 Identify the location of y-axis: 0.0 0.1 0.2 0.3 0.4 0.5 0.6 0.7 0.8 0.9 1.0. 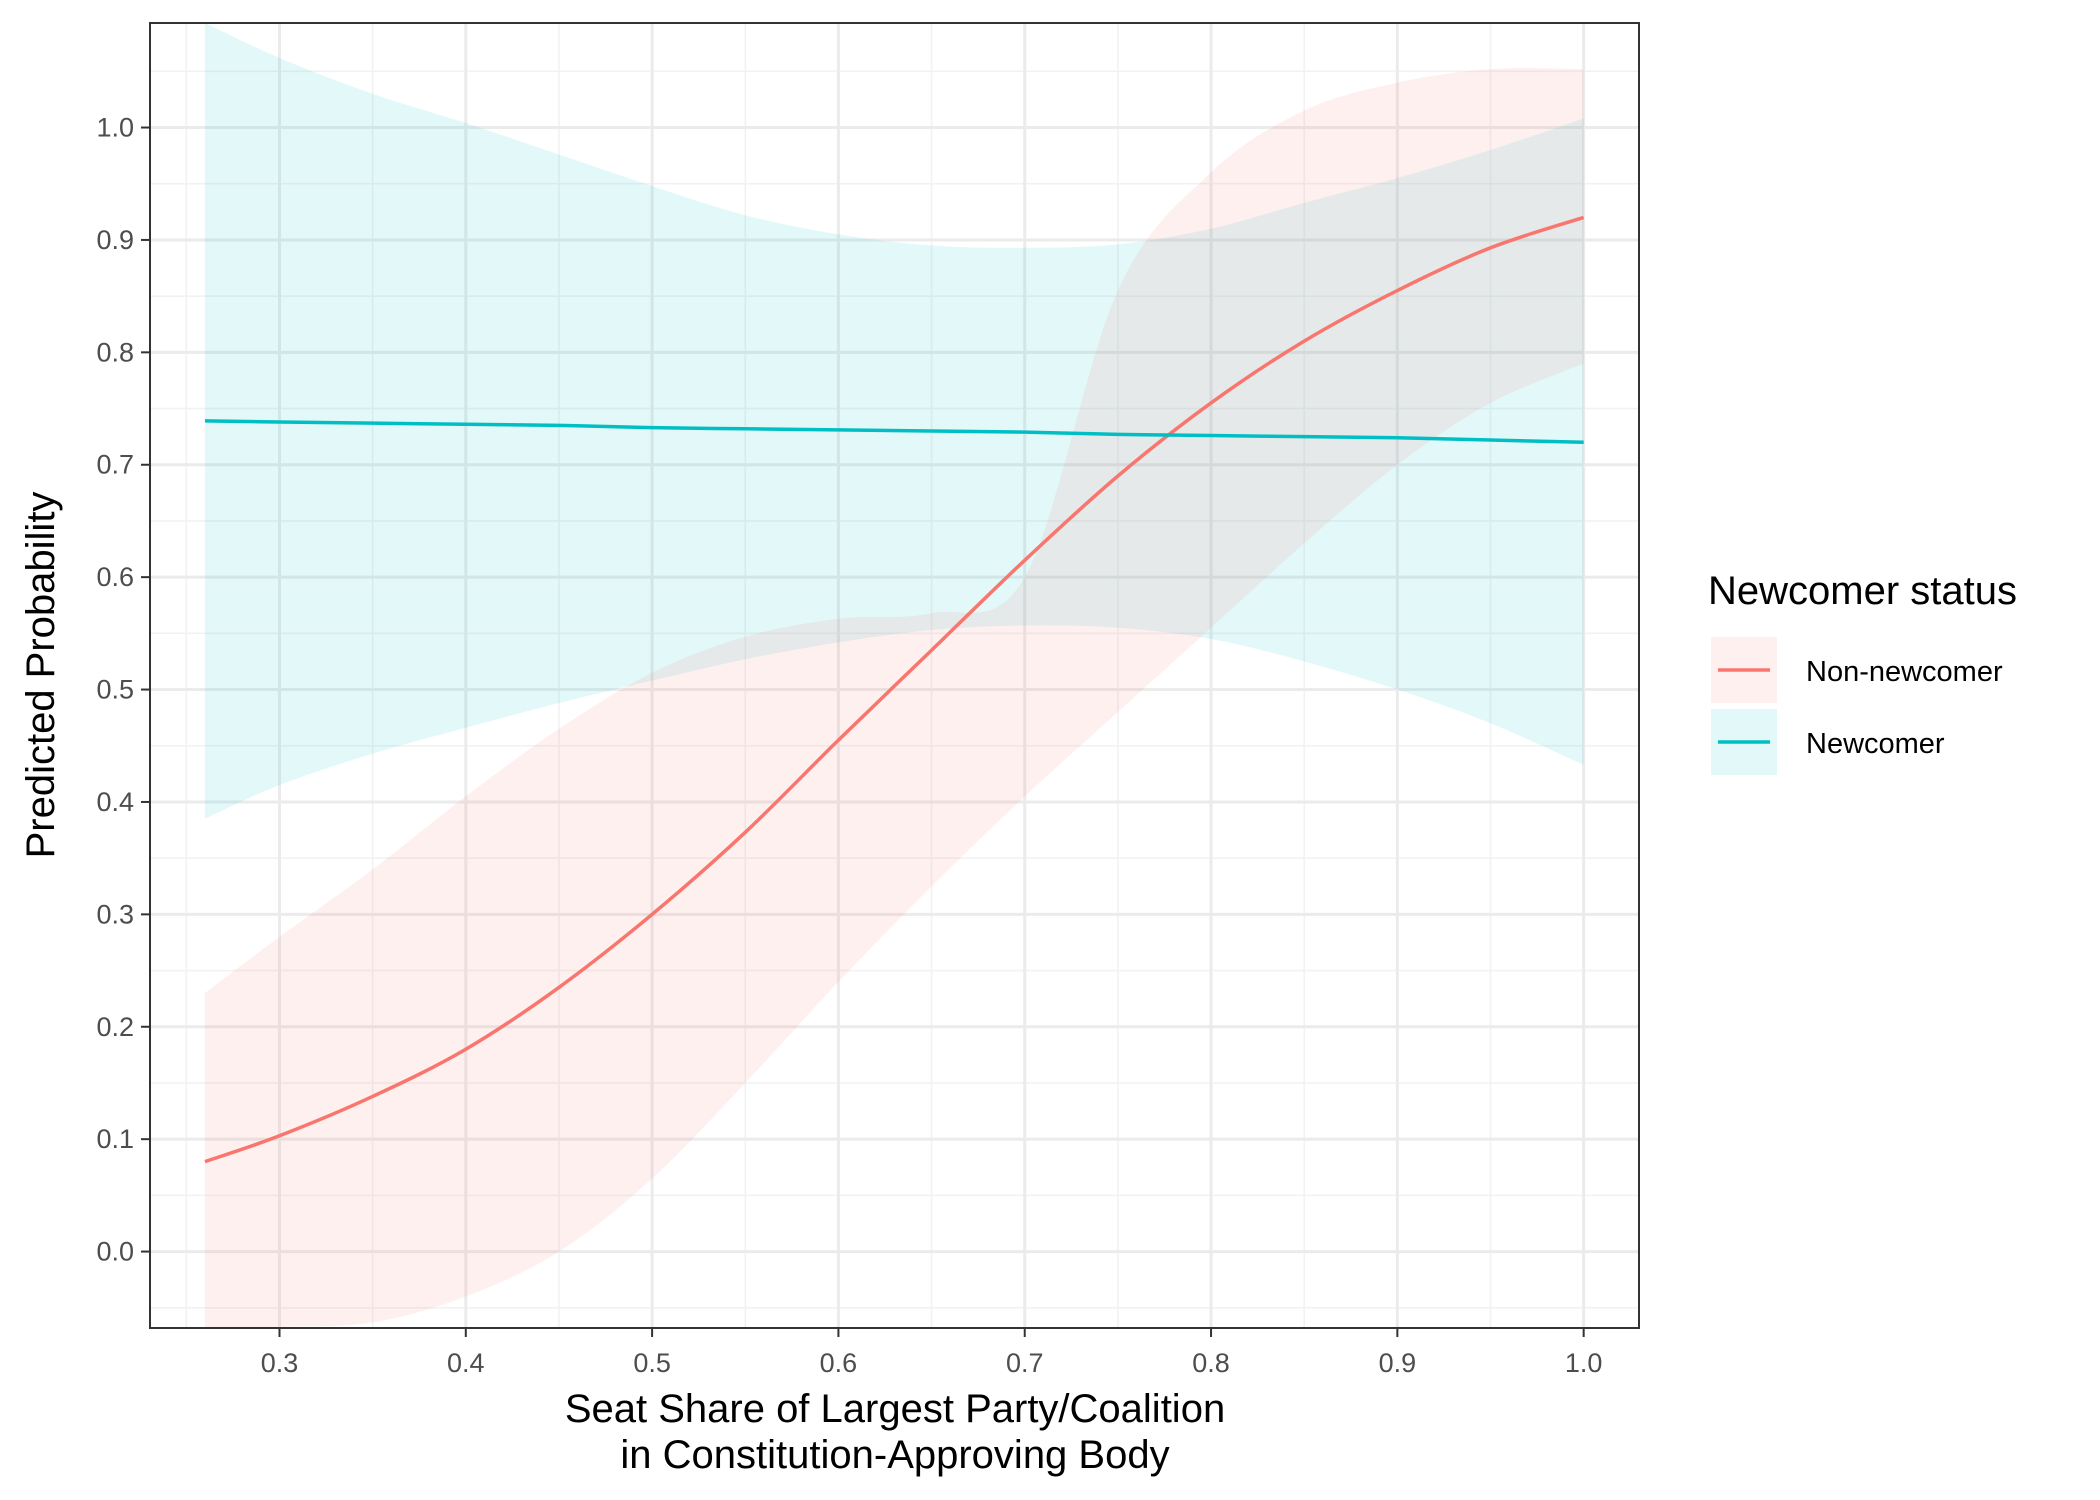
(123, 690).